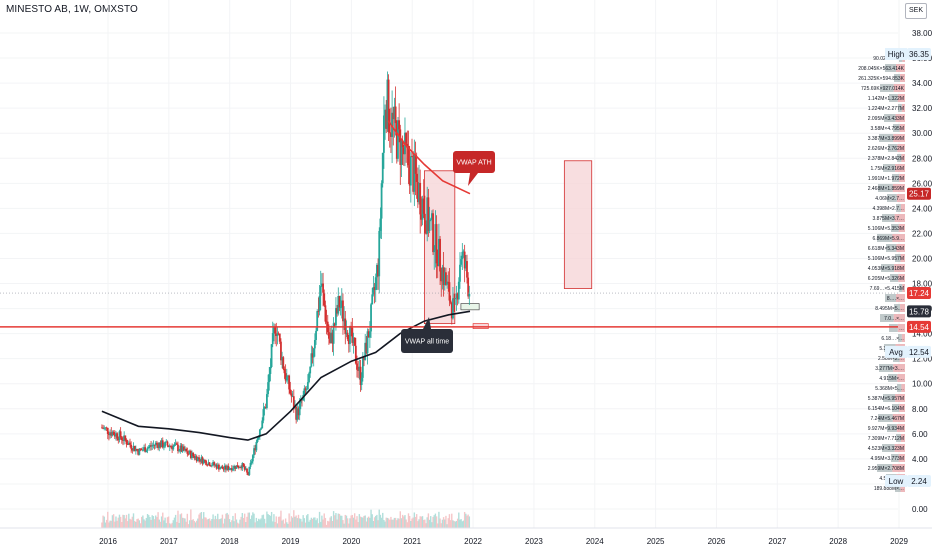 The width and height of the screenshot is (932, 550). What do you see at coordinates (920, 434) in the screenshot?
I see `y-tick-label: 6.00` at bounding box center [920, 434].